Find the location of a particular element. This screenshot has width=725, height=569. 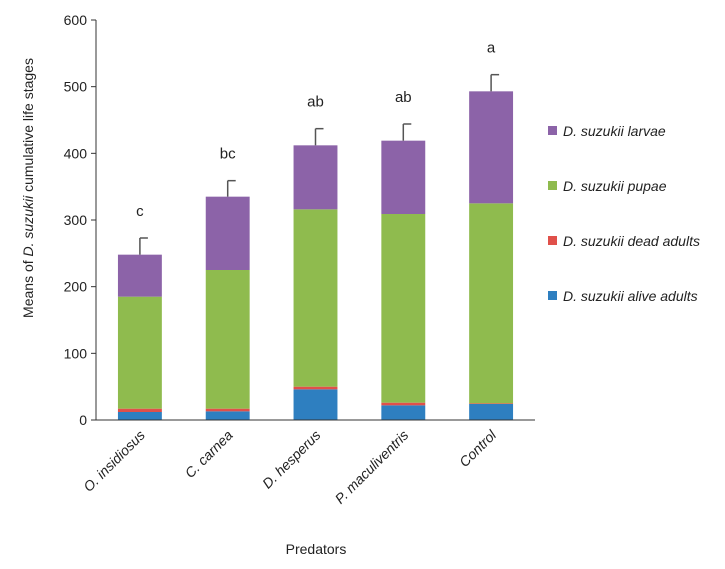

legend-label: D. suzukii alive adults is located at coordinates (630, 296).